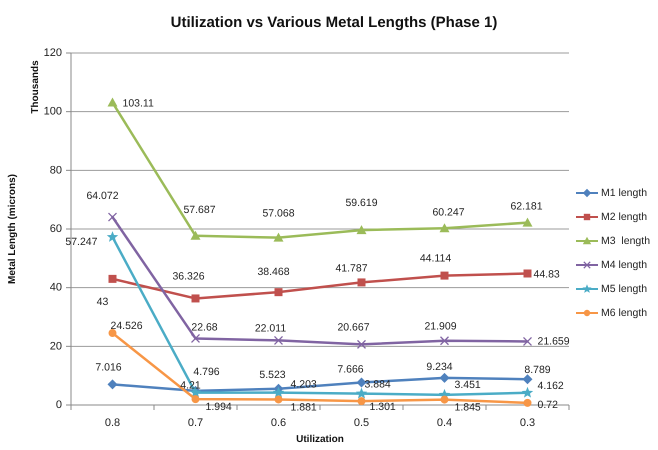 The width and height of the screenshot is (658, 450). What do you see at coordinates (278, 214) in the screenshot?
I see `data-label: 57.068` at bounding box center [278, 214].